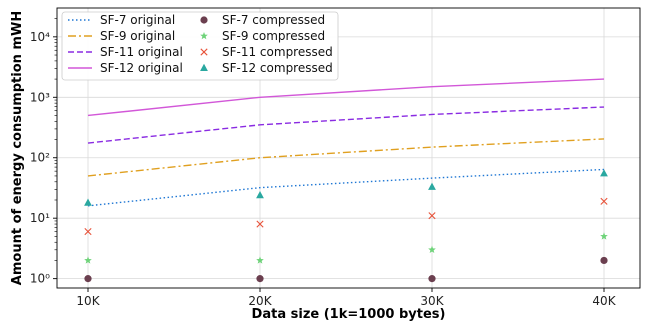  Describe the element at coordinates (273, 36) in the screenshot. I see `legend-label: SF-9 compressed` at that location.